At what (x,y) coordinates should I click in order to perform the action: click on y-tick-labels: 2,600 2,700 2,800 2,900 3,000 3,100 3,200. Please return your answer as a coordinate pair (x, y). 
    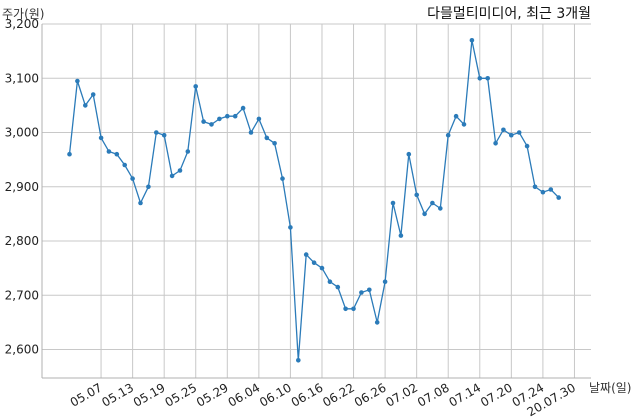
    Looking at the image, I should click on (22, 187).